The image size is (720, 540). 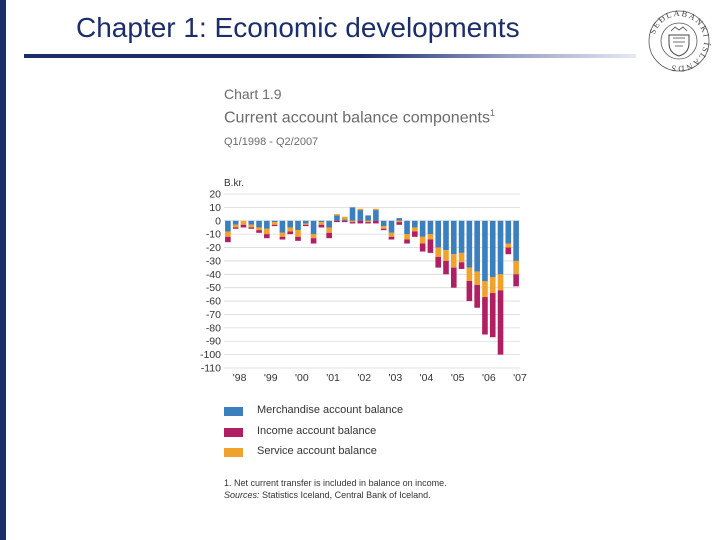 I want to click on seal-shield-icon, so click(x=679, y=45).